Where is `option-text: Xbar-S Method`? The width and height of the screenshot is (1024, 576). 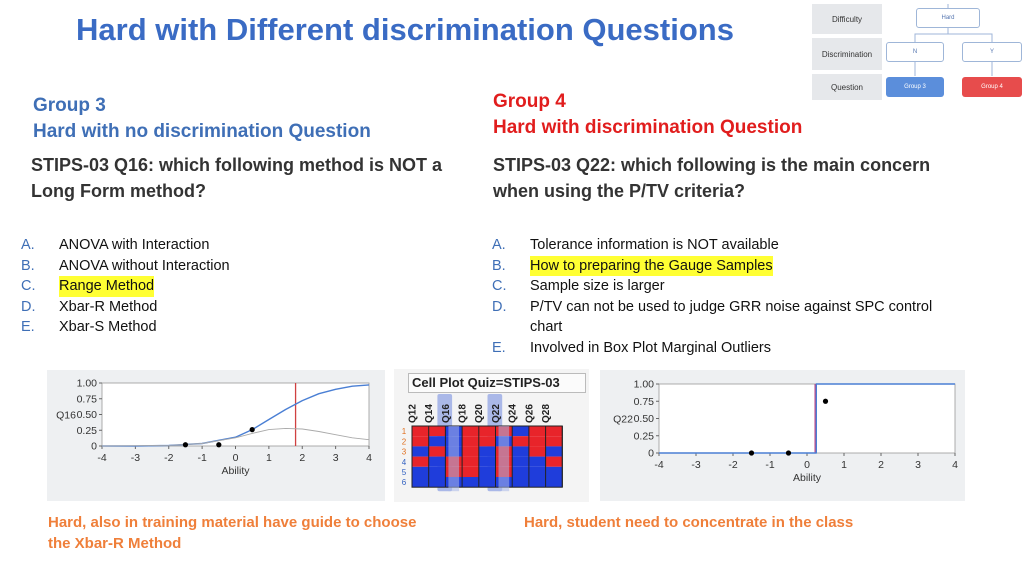 option-text: Xbar-S Method is located at coordinates (108, 327).